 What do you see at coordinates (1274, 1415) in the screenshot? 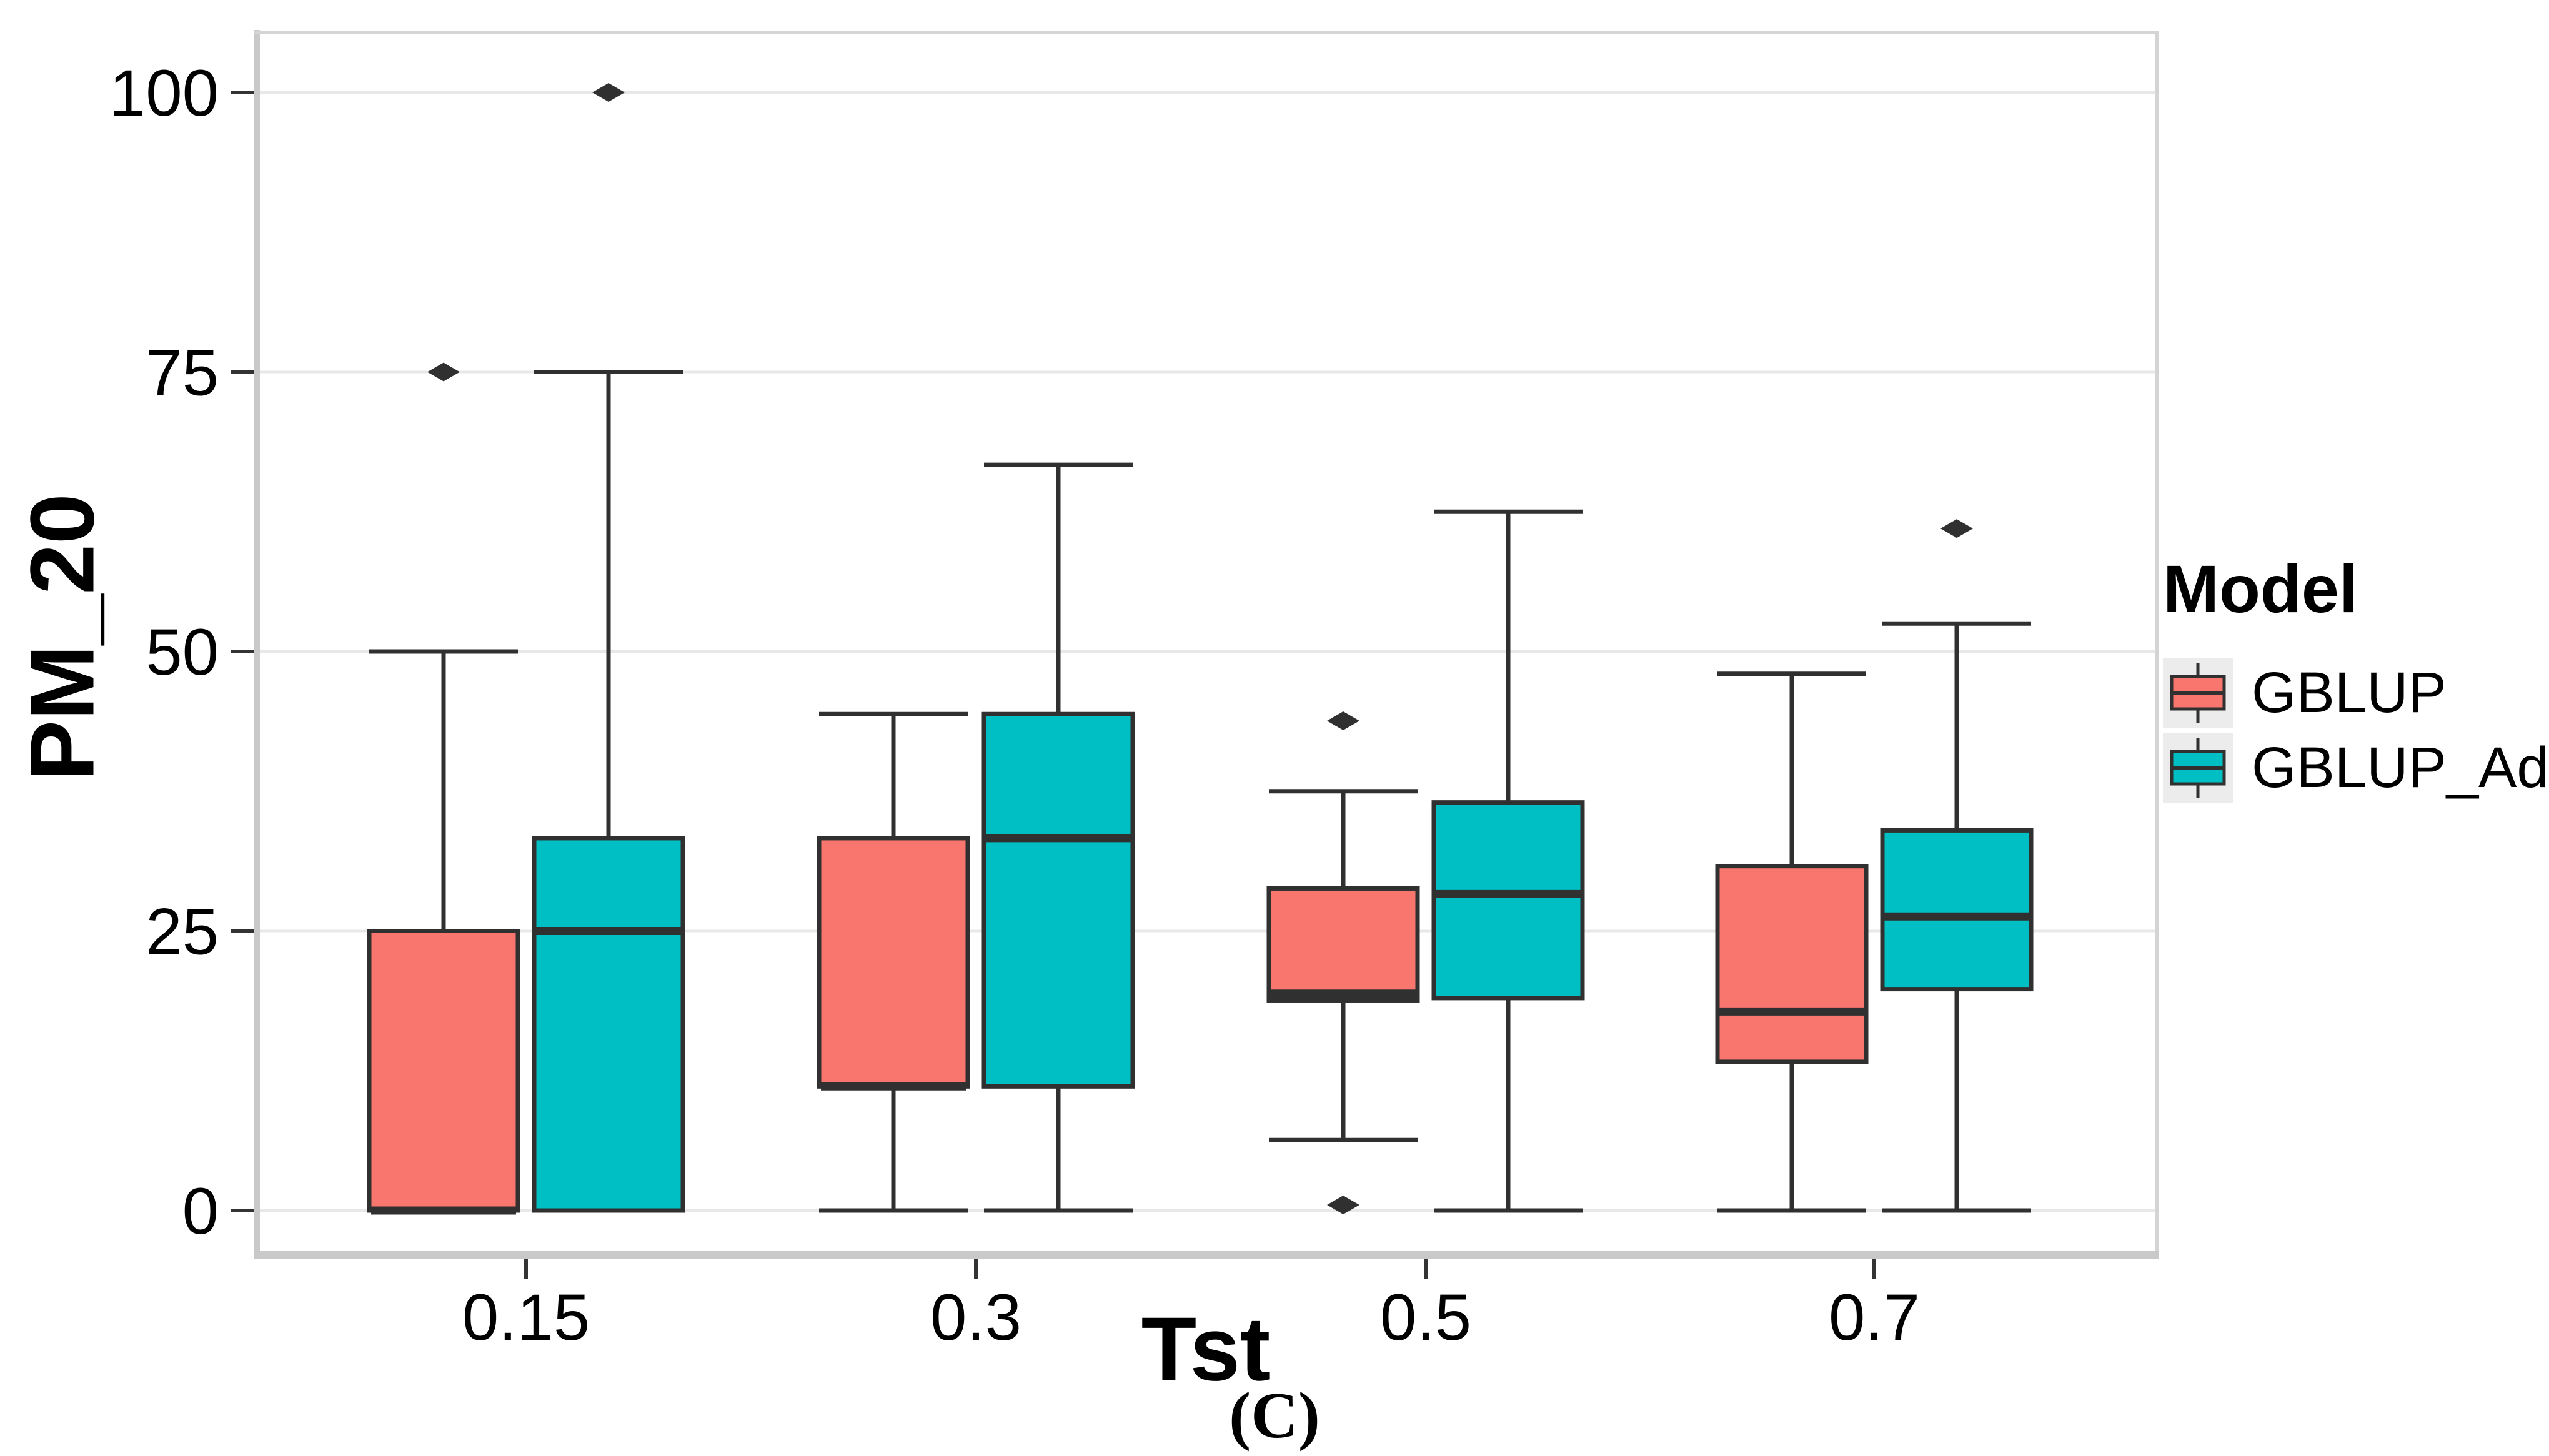
I see `figure-caption: (C)` at bounding box center [1274, 1415].